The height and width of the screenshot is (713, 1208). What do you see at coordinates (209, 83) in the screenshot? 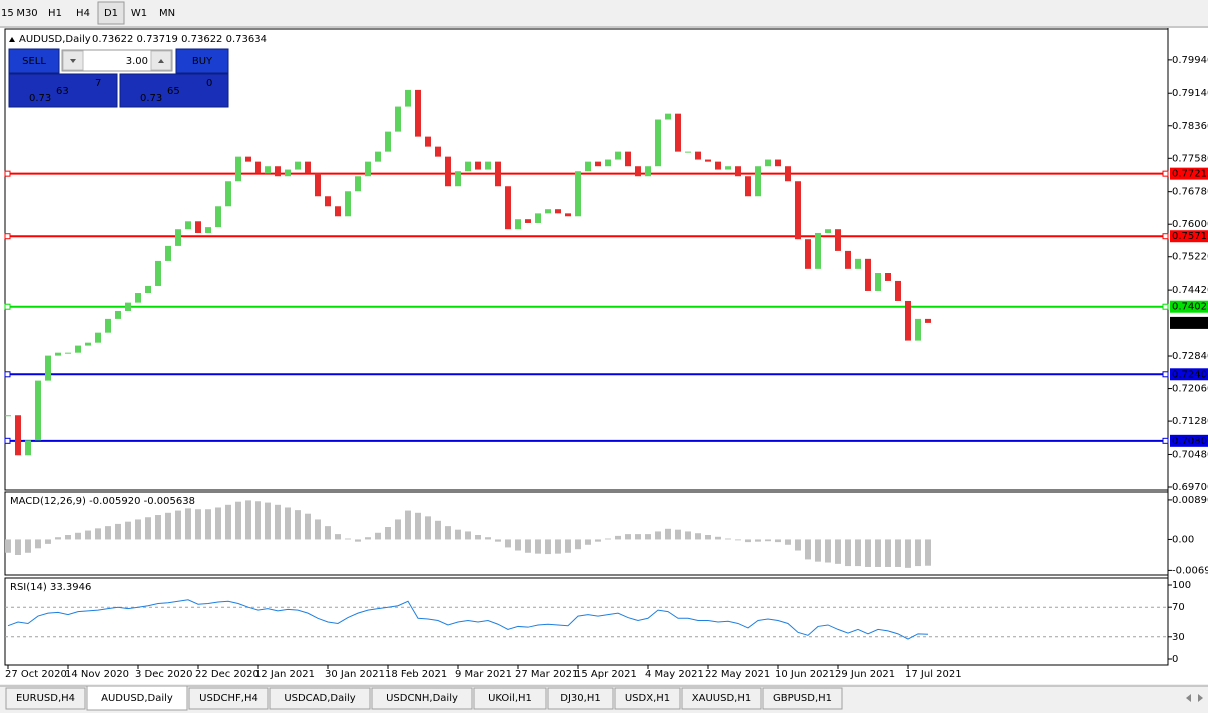
I see `ask-small: 0` at bounding box center [209, 83].